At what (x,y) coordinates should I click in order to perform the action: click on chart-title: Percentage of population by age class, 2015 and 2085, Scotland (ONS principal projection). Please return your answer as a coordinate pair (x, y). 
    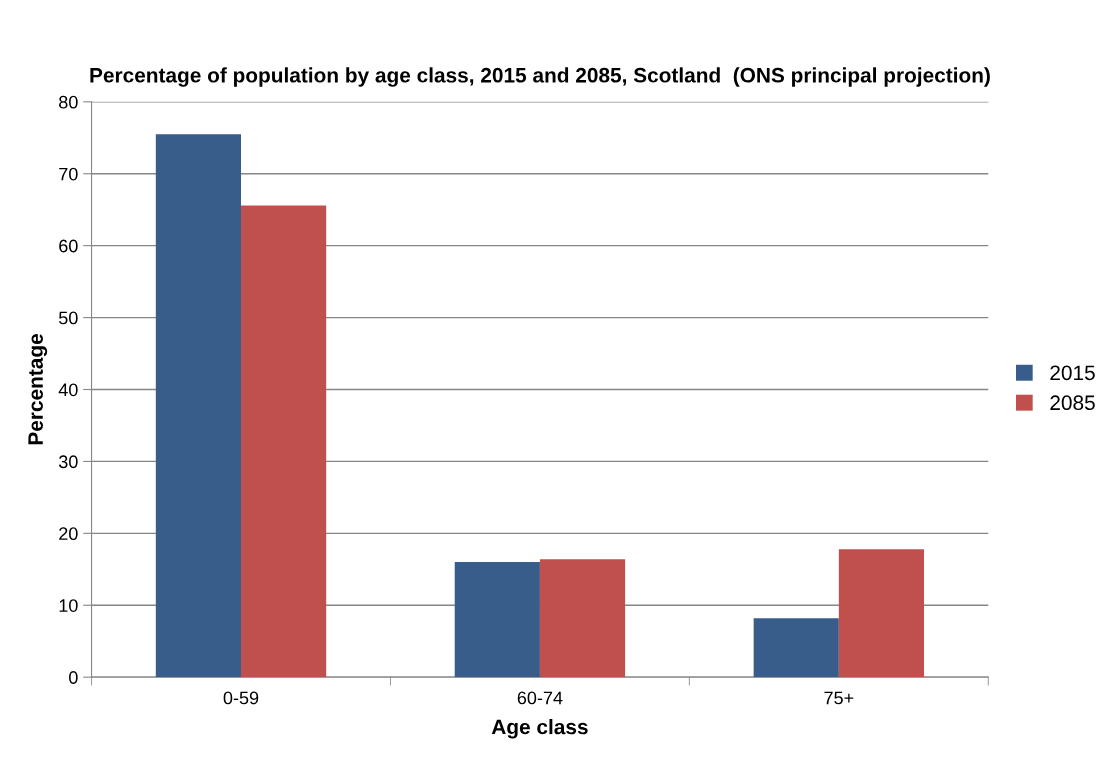
    Looking at the image, I should click on (540, 77).